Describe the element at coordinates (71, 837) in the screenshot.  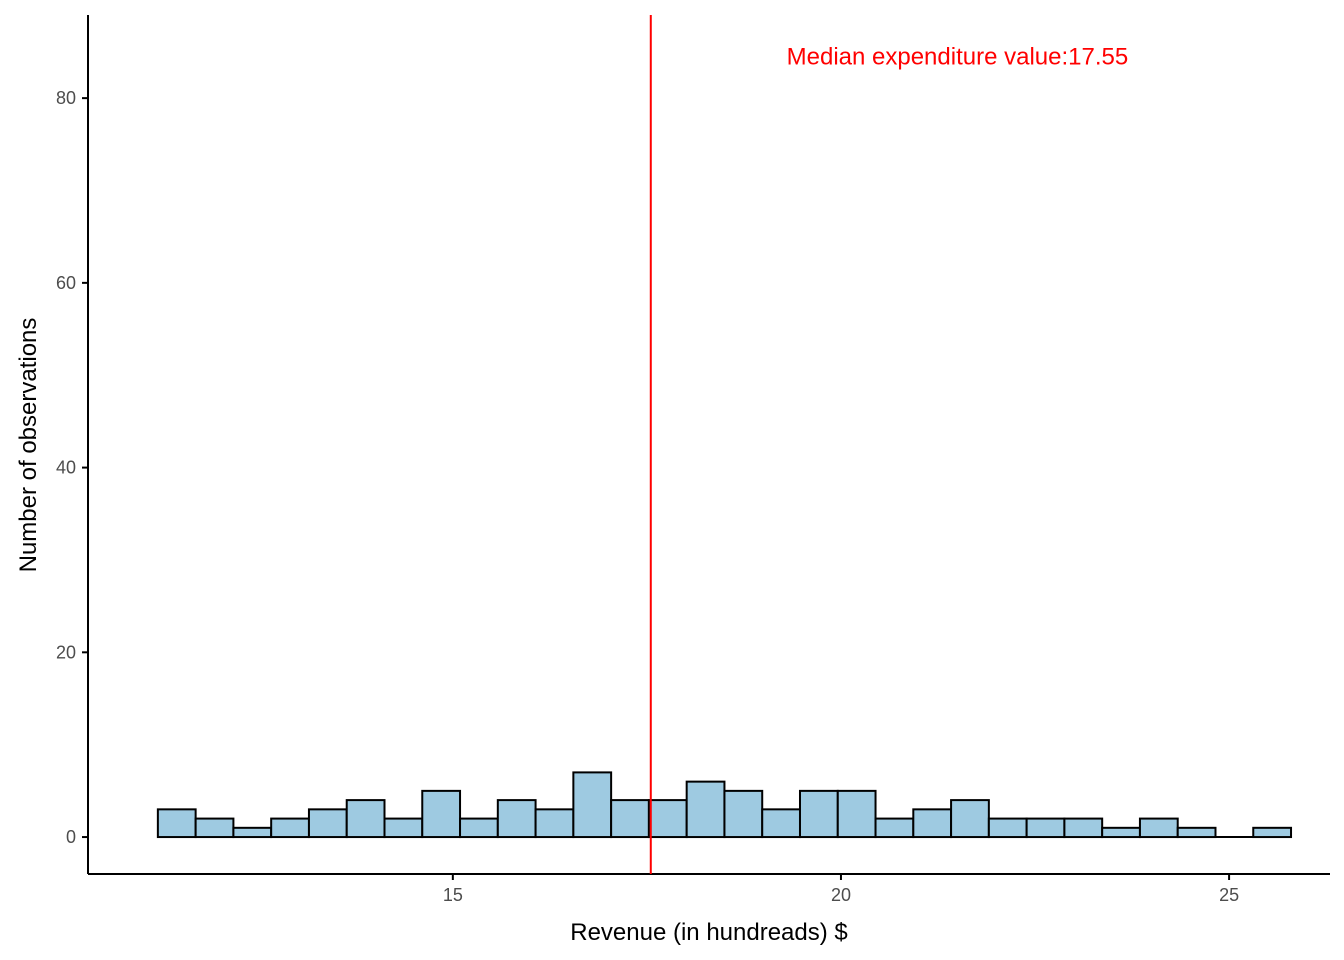
I see `y-tick-label: 0` at that location.